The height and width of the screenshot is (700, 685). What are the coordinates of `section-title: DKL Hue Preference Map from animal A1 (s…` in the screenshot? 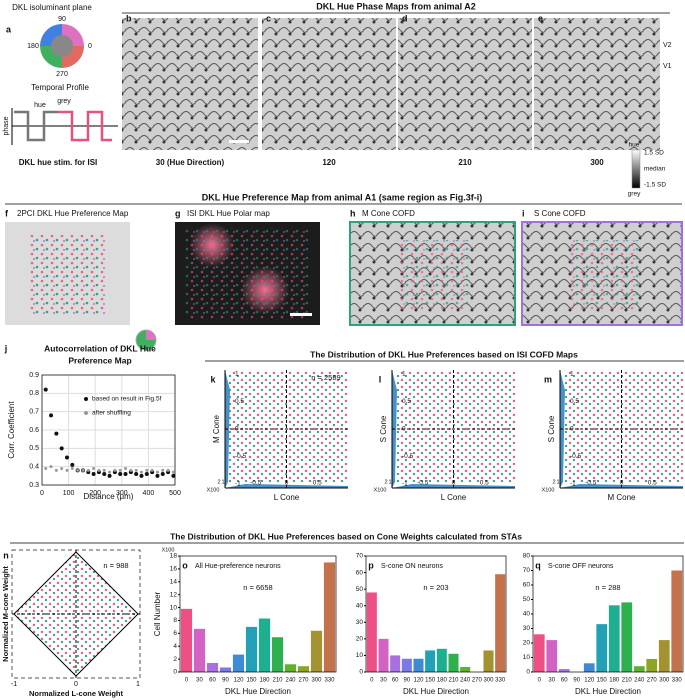 It's located at (342, 197).